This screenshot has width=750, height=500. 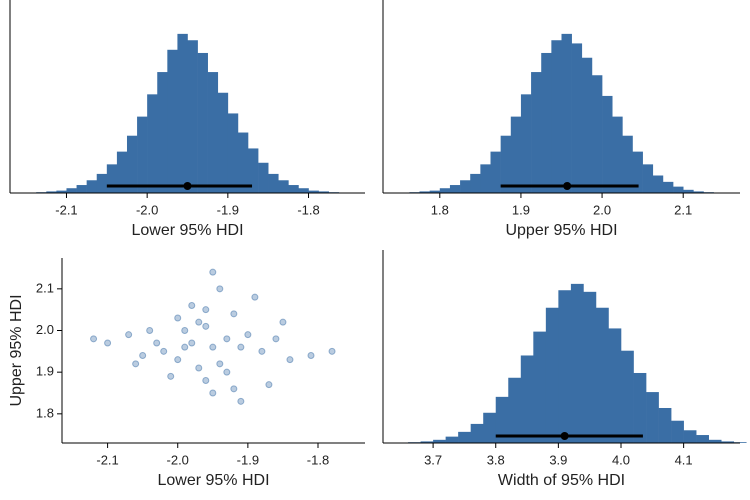 What do you see at coordinates (683, 209) in the screenshot?
I see `x-tick-label: 2.1` at bounding box center [683, 209].